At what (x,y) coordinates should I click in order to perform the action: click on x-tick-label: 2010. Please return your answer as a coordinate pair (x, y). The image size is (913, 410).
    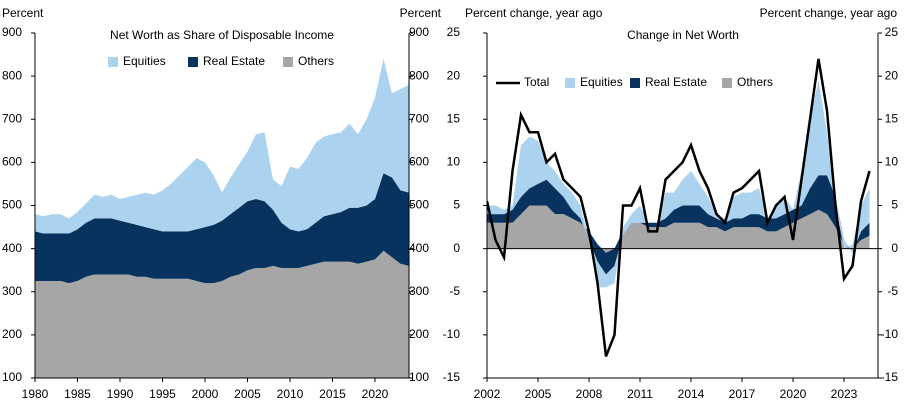
    Looking at the image, I should click on (290, 394).